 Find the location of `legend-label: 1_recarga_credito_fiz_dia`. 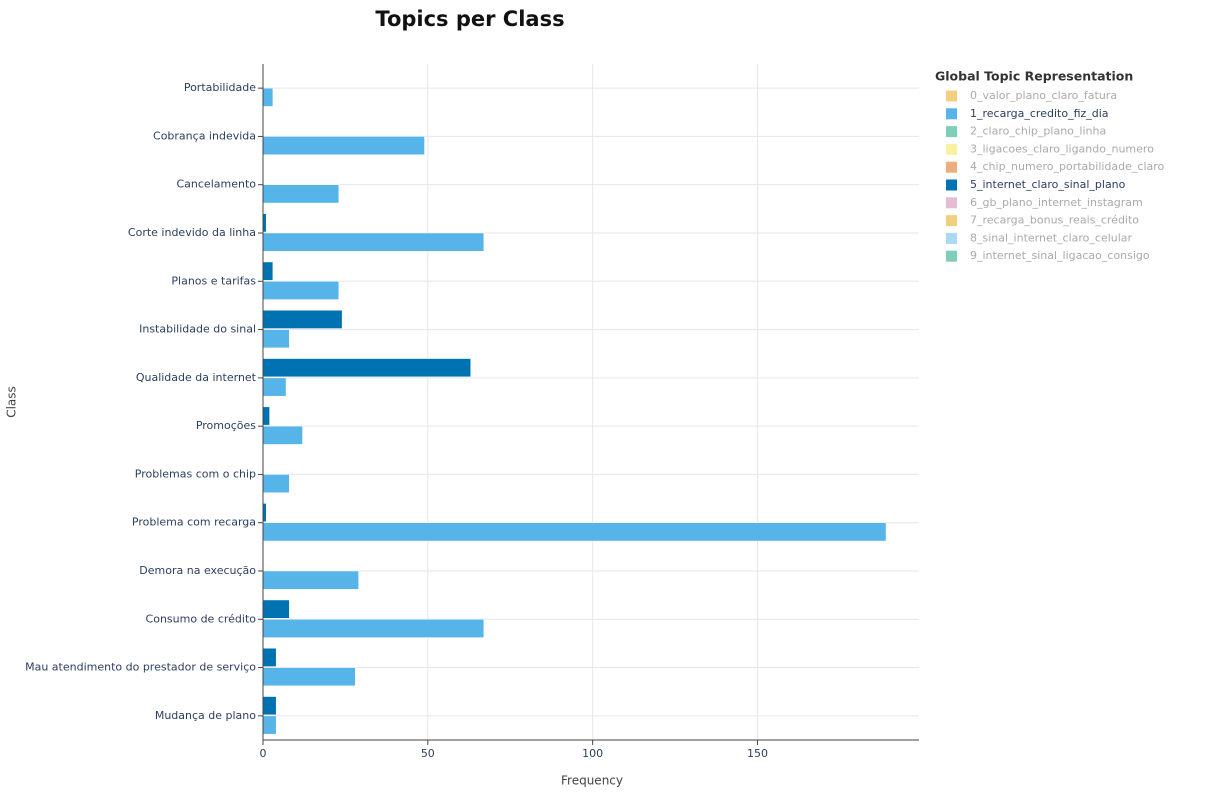

legend-label: 1_recarga_credito_fiz_dia is located at coordinates (1039, 113).